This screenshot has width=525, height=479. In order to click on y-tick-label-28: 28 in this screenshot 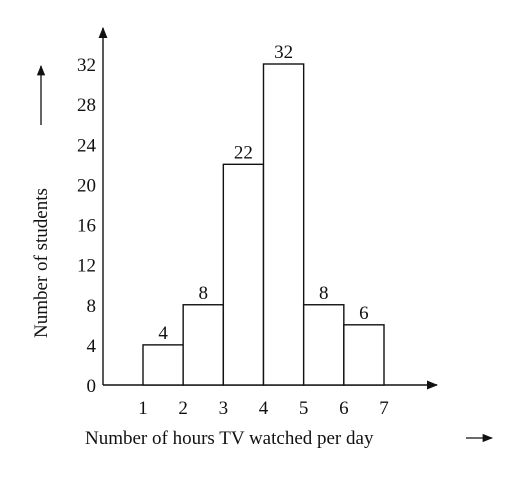, I will do `click(86, 105)`.